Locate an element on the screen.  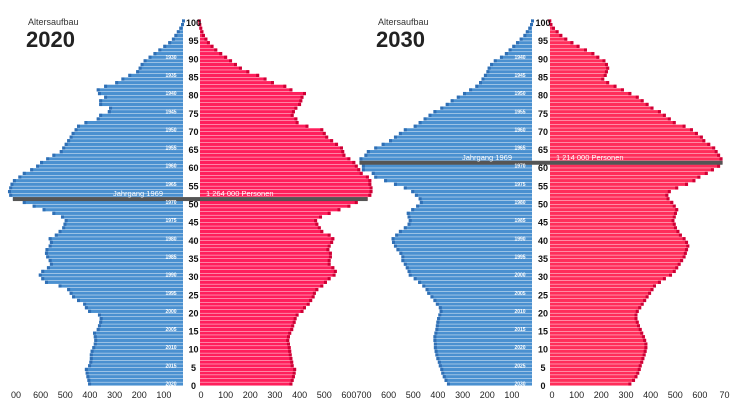
x-tick-right: 300 is located at coordinates (274, 395).